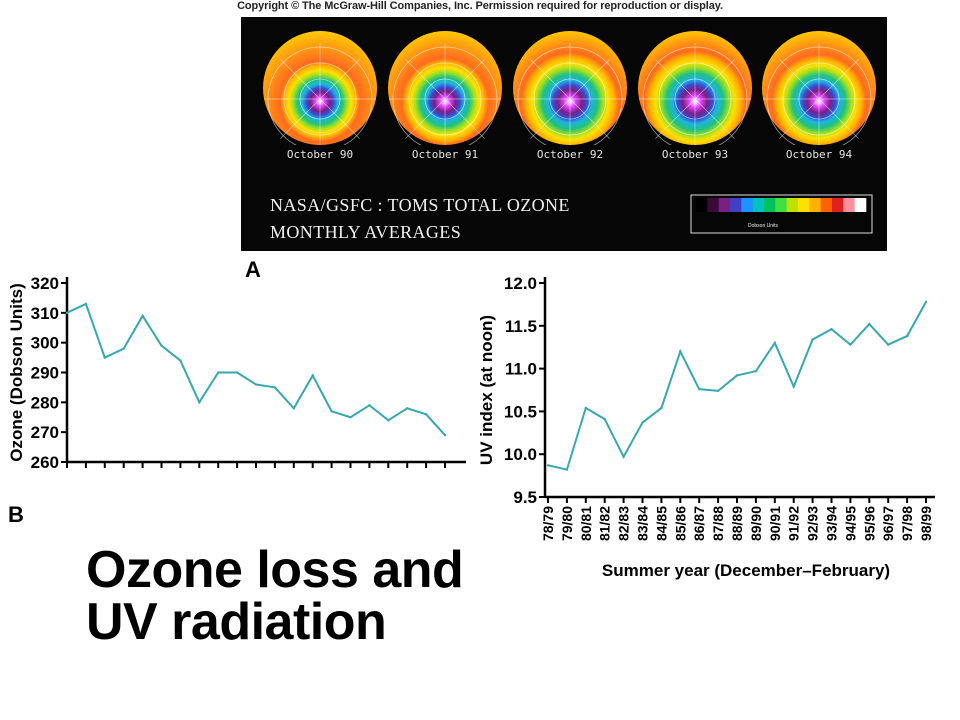 The width and height of the screenshot is (960, 720). Describe the element at coordinates (45, 402) in the screenshot. I see `y-tick-label: 280` at that location.